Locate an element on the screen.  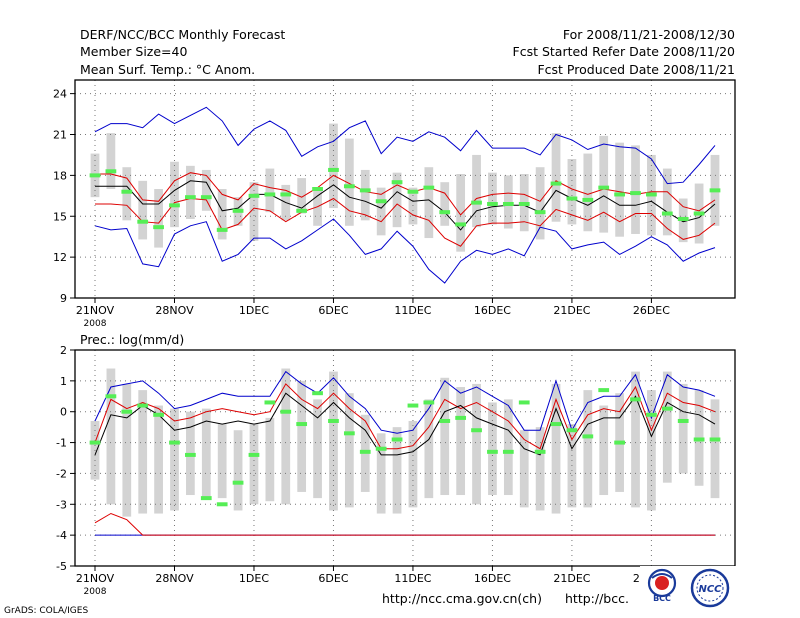
temp-mean-line is located at coordinates (405, 205).